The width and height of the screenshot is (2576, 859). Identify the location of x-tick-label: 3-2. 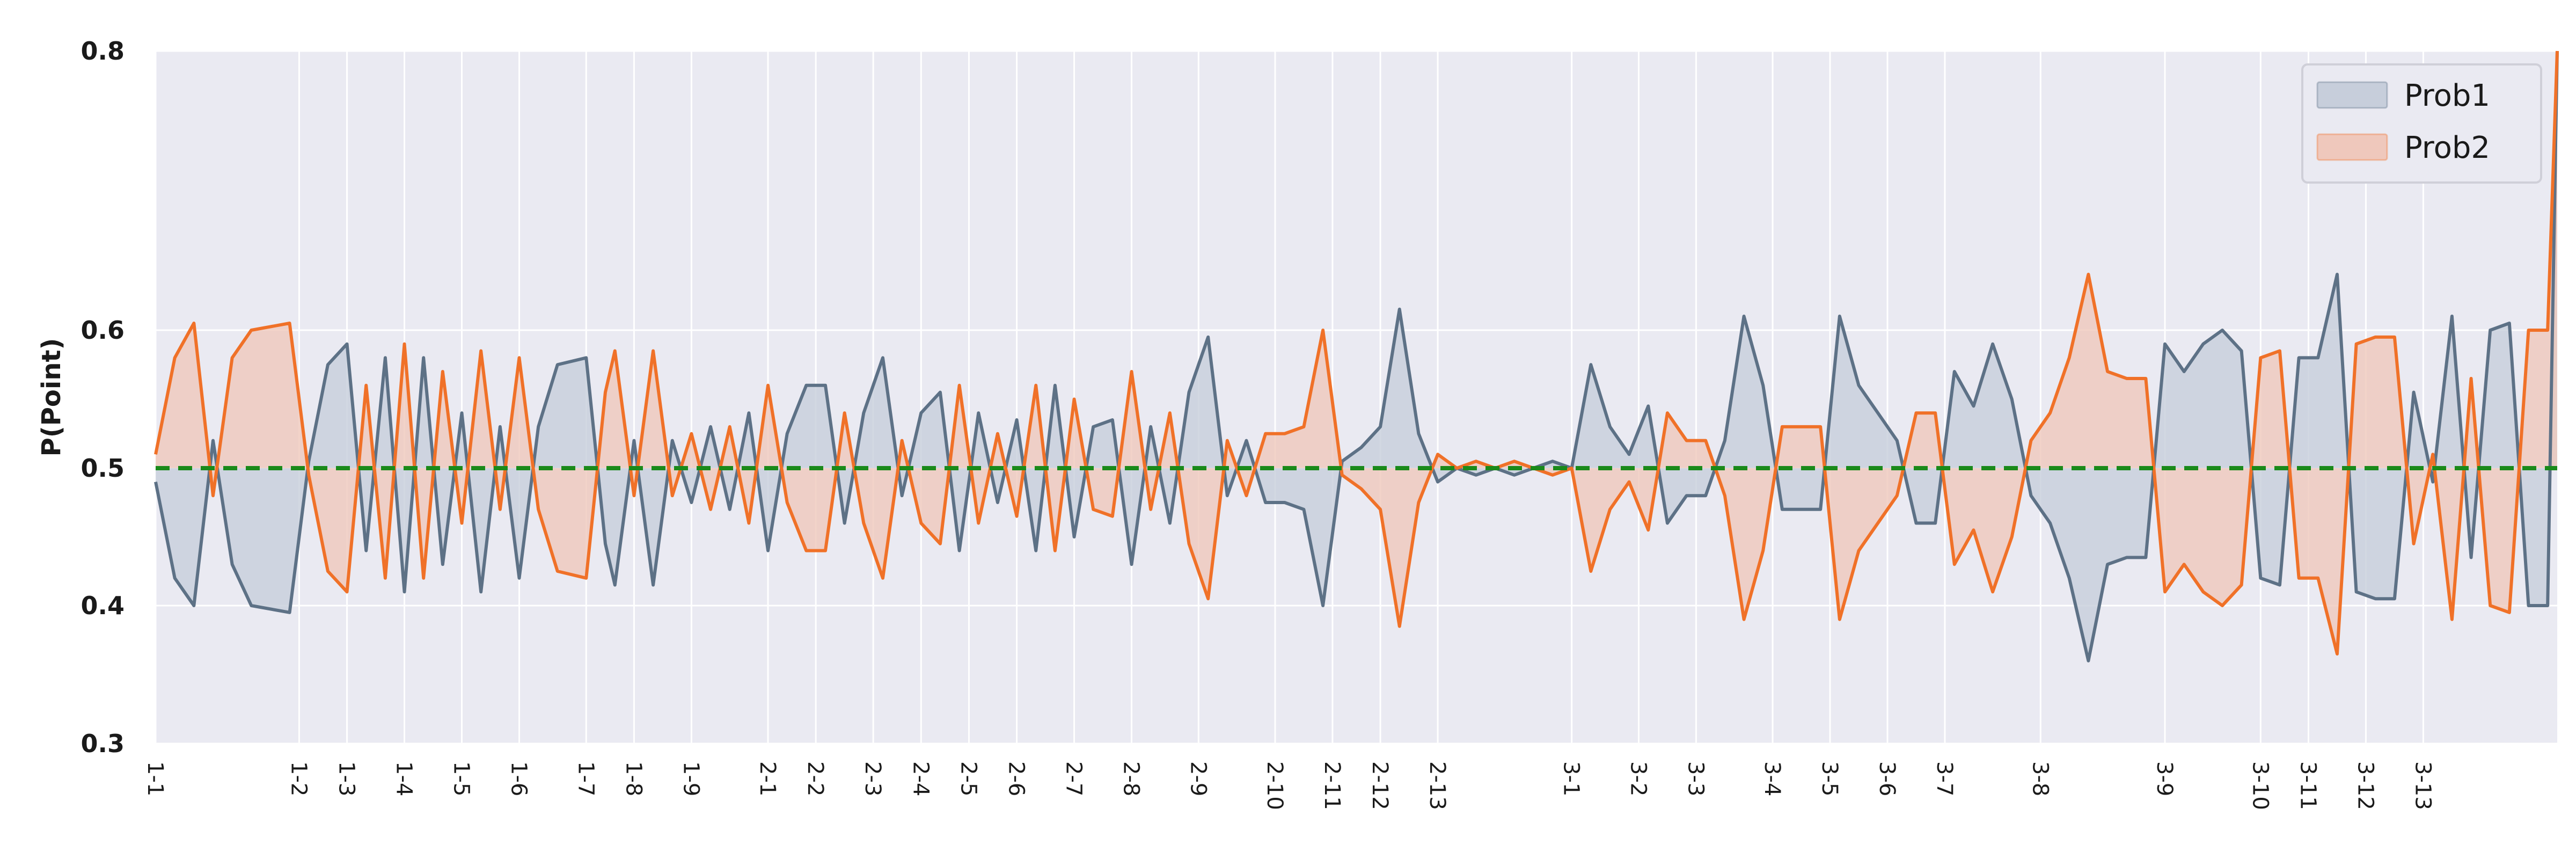
(1638, 778).